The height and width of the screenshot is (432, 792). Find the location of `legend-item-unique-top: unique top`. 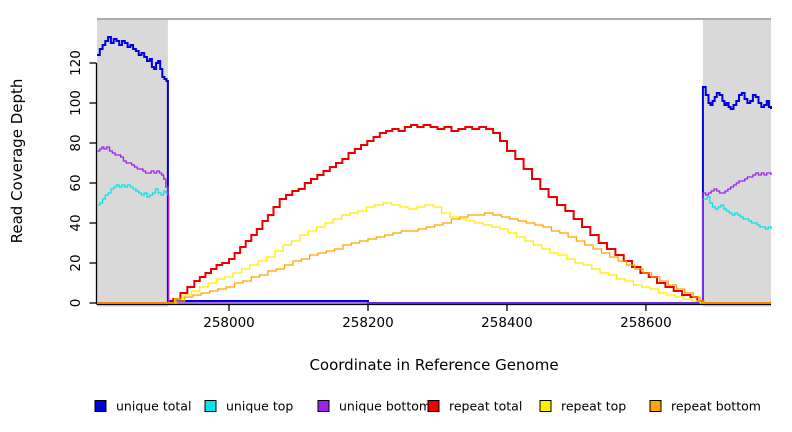

legend-item-unique-top: unique top is located at coordinates (248, 406).